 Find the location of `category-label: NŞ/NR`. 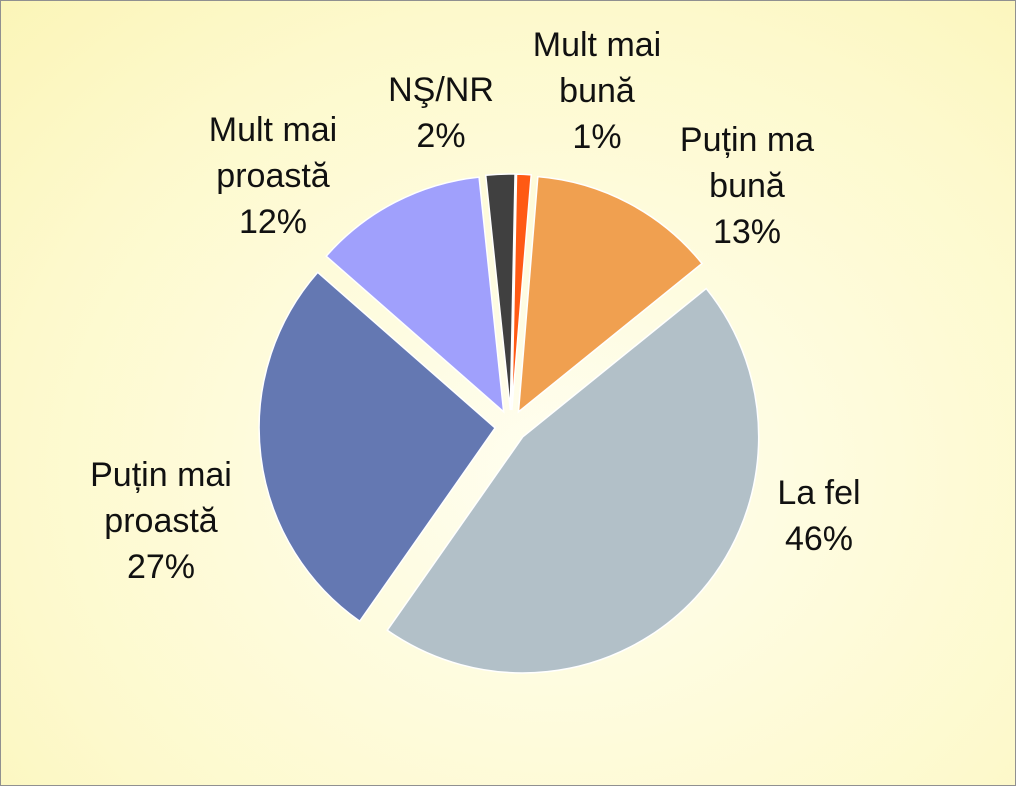

category-label: NŞ/NR is located at coordinates (441, 90).